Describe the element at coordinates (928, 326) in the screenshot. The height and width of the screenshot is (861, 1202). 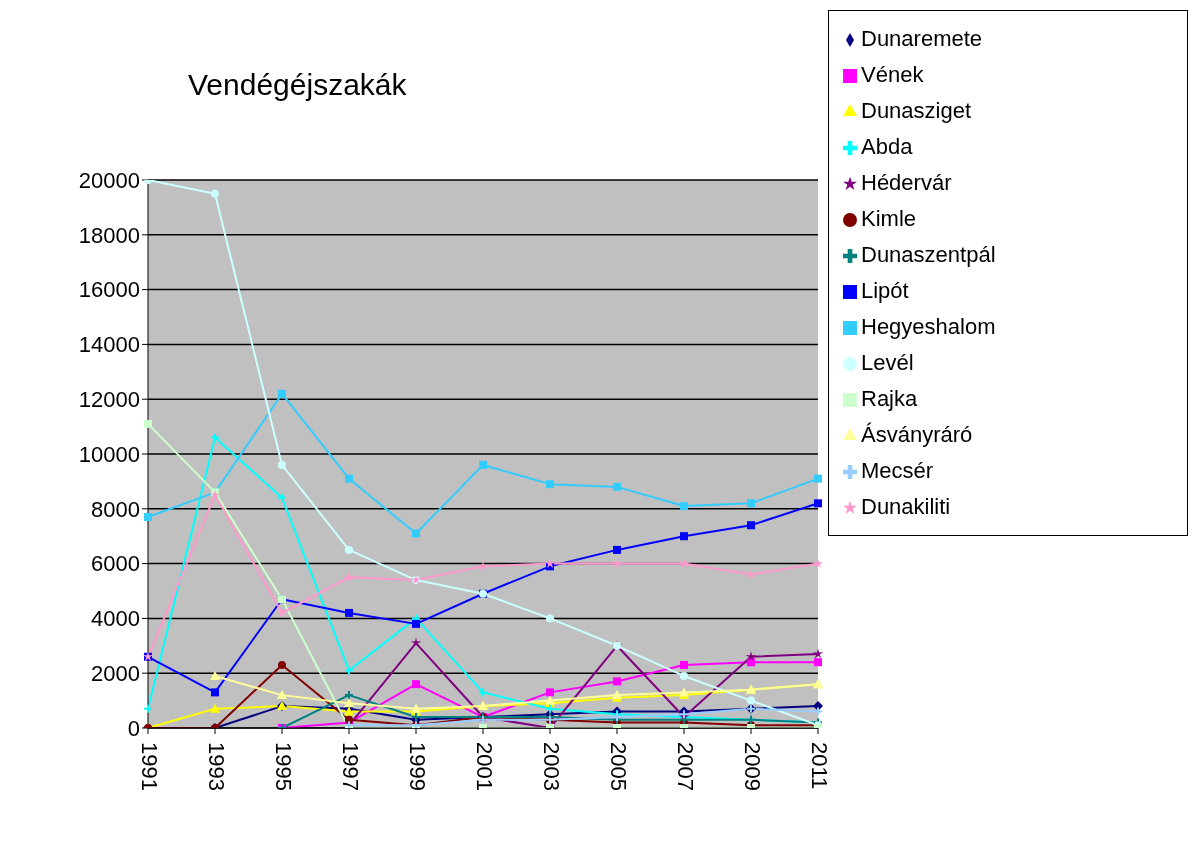
I see `legend-label: Hegyeshalom` at that location.